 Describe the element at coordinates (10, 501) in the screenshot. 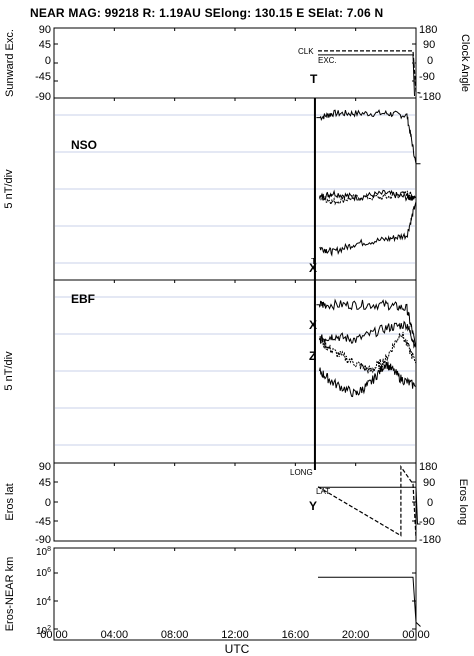

I see `eros-lat-ylabel: Eros lat` at that location.